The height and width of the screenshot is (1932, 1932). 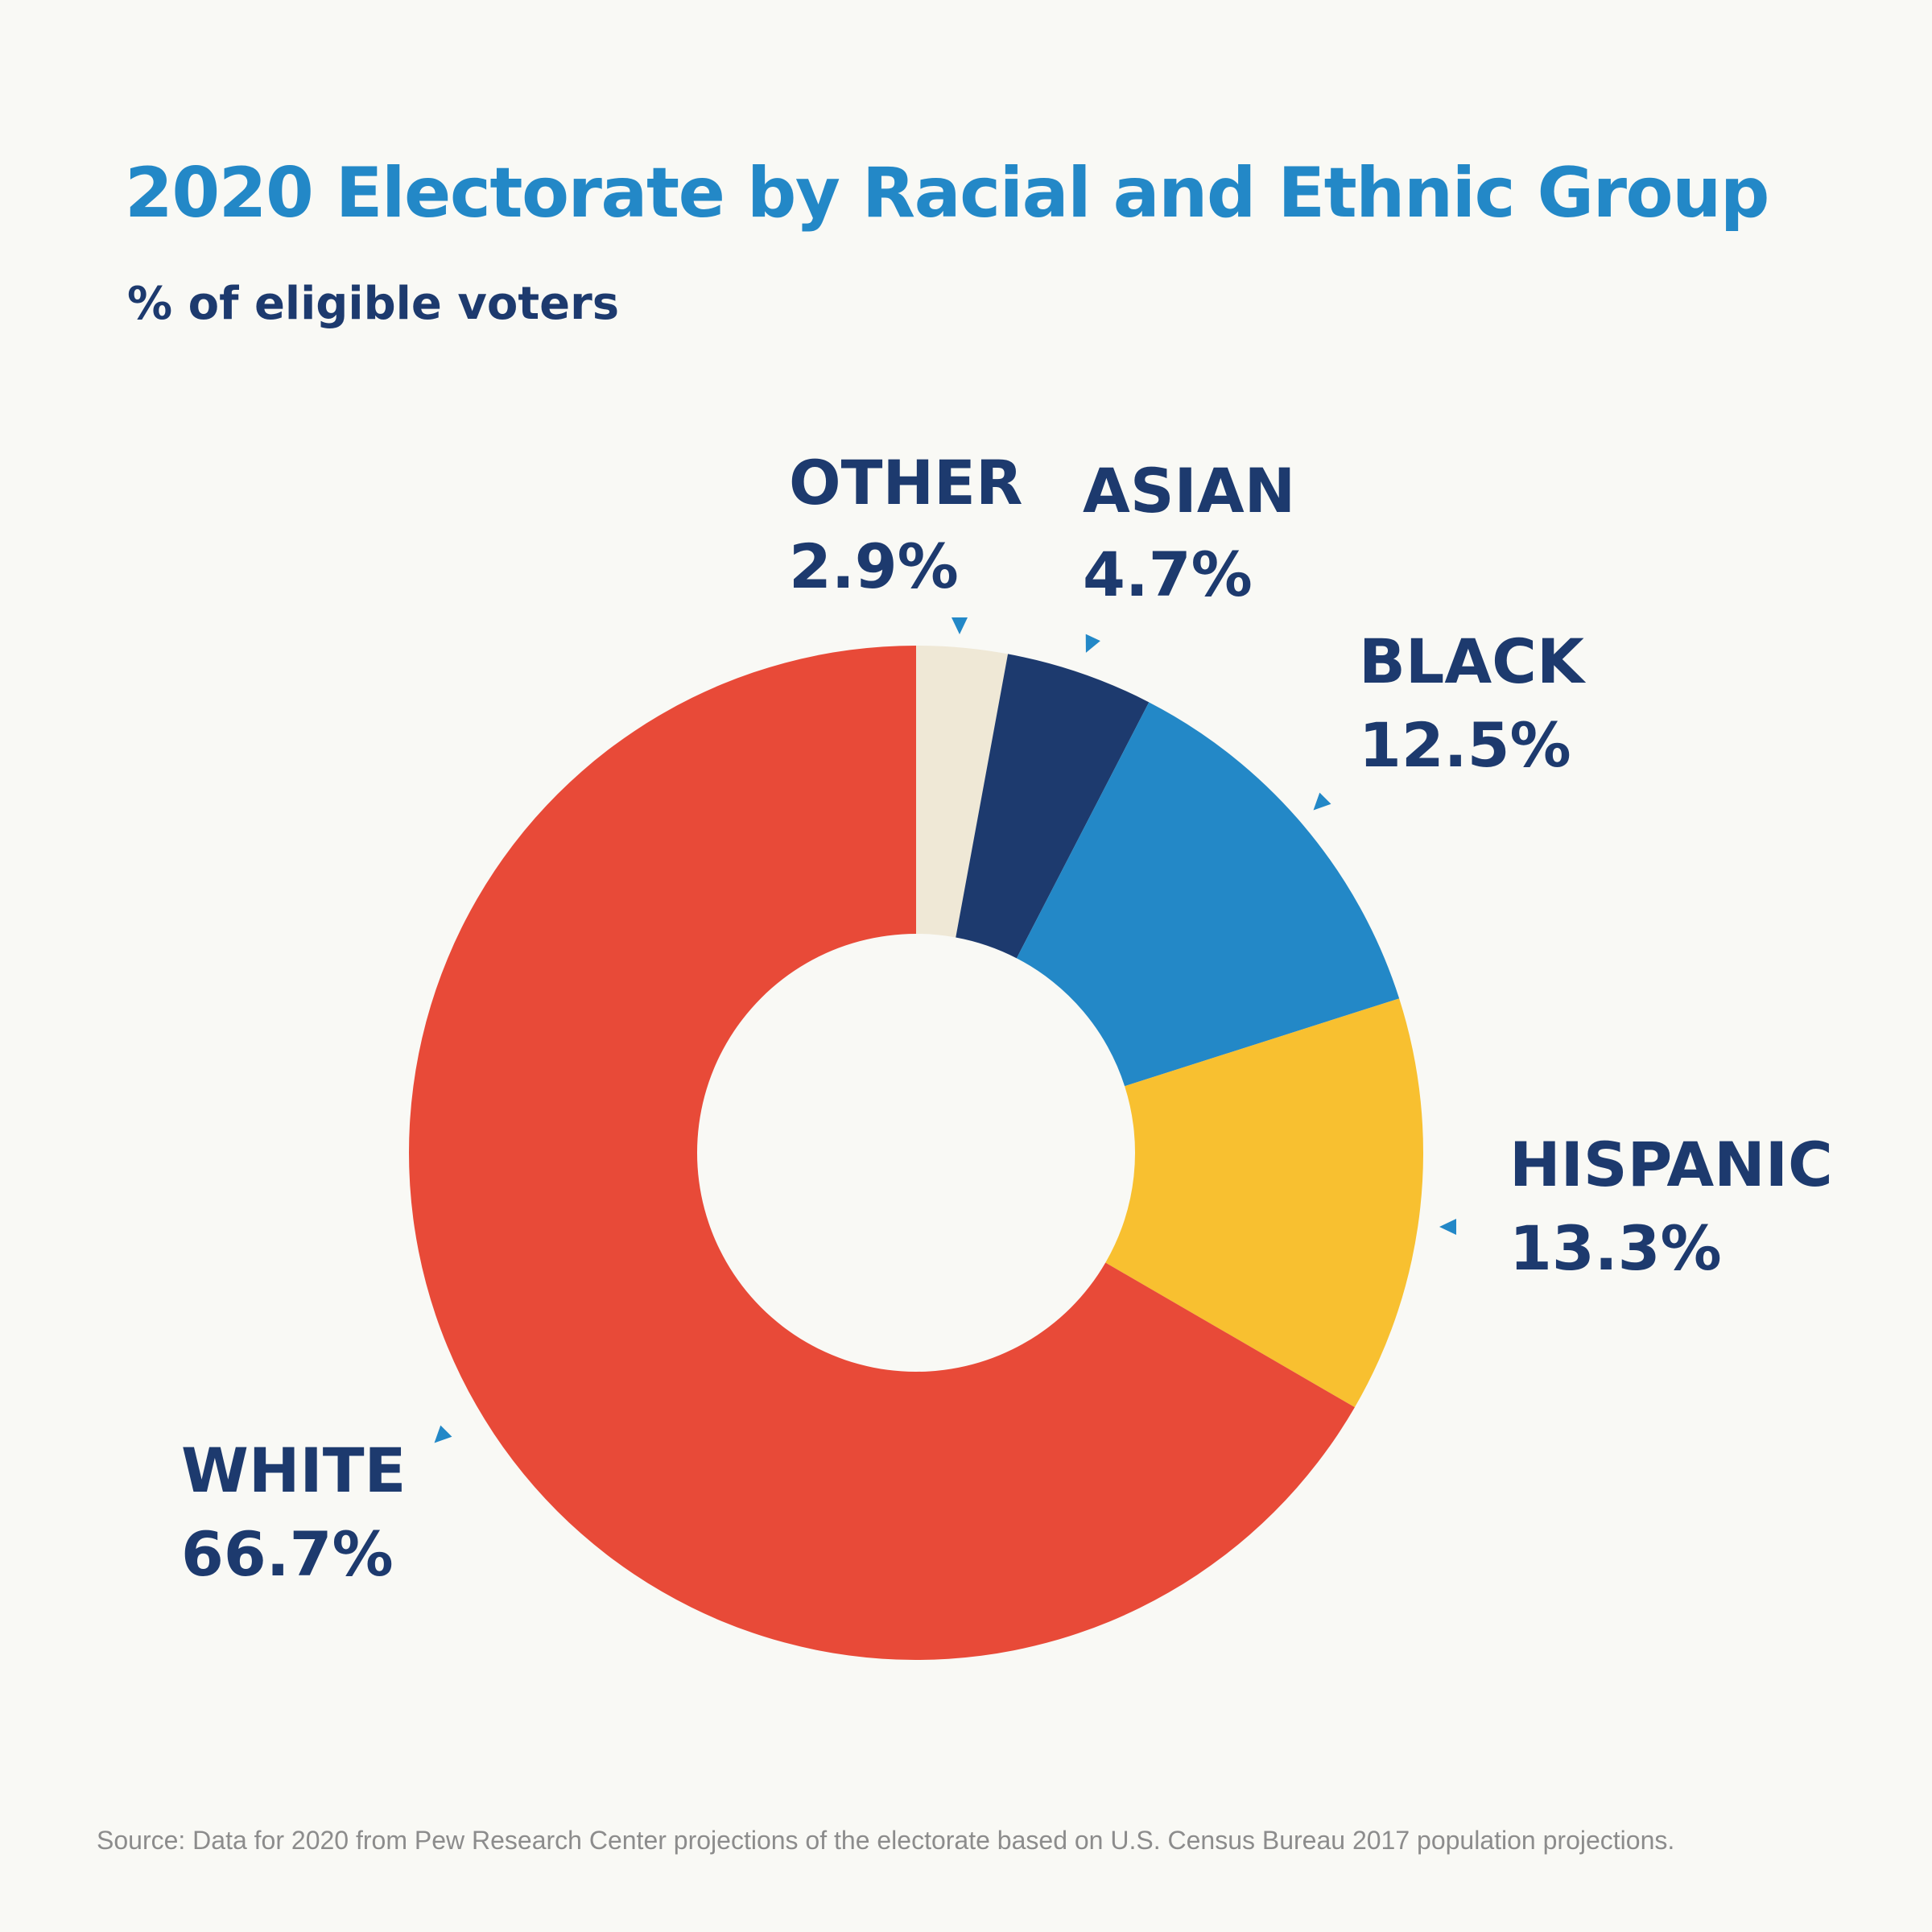 I want to click on pointer-arrow-black, so click(x=1322, y=801).